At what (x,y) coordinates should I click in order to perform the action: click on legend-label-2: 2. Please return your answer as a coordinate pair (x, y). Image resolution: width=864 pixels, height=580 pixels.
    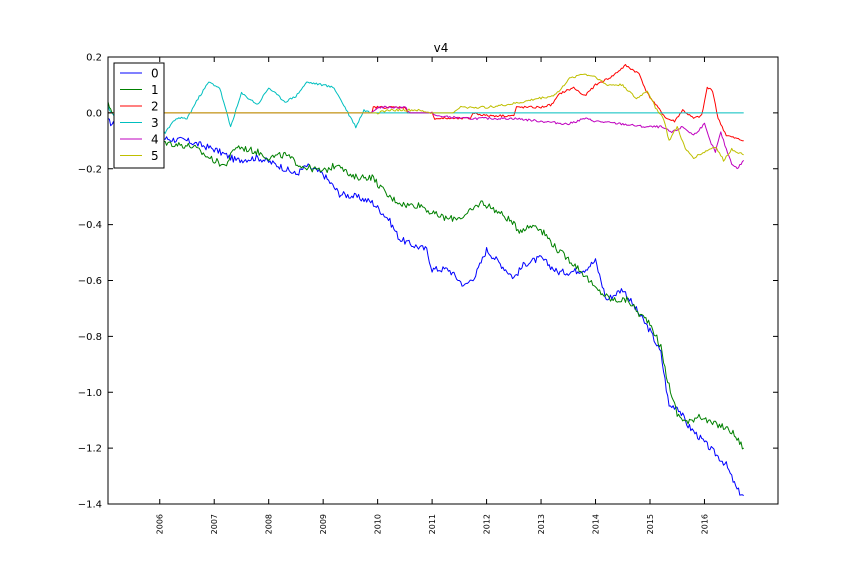
    Looking at the image, I should click on (155, 107).